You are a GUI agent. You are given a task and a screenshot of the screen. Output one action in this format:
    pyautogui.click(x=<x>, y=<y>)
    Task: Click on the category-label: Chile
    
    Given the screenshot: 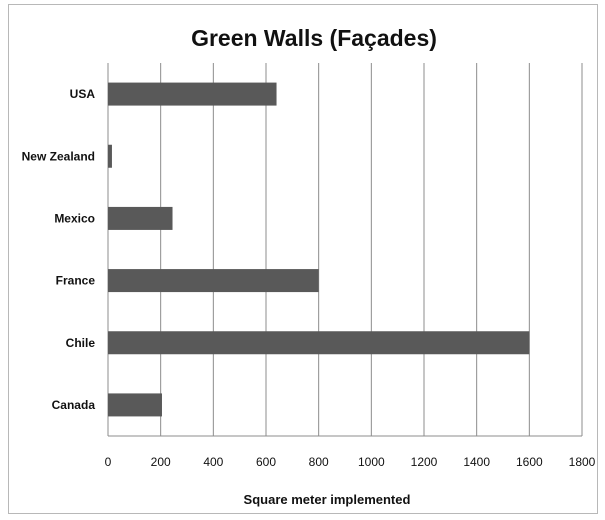 What is the action you would take?
    pyautogui.click(x=81, y=343)
    